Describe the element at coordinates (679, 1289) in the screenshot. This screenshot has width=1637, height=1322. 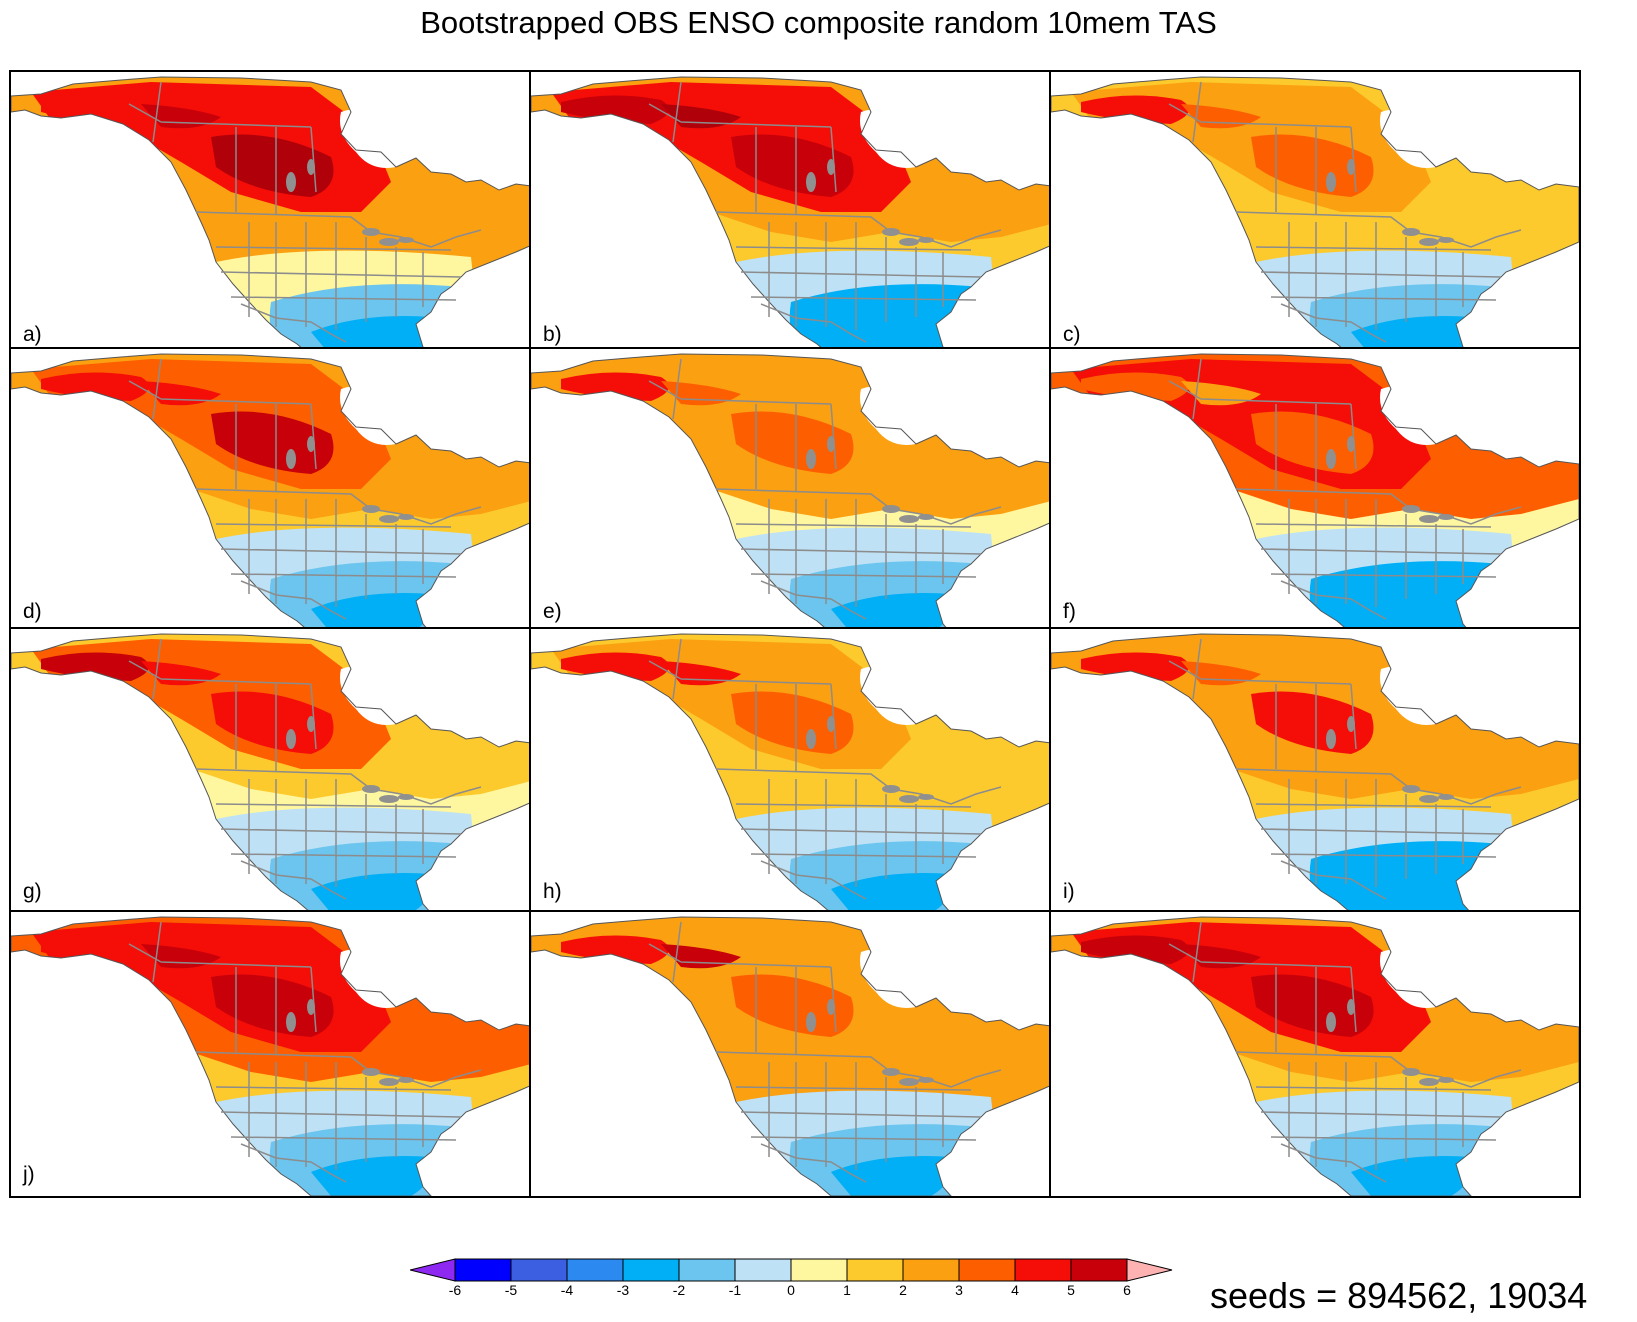
I see `colorbar-tick-label: -2` at that location.